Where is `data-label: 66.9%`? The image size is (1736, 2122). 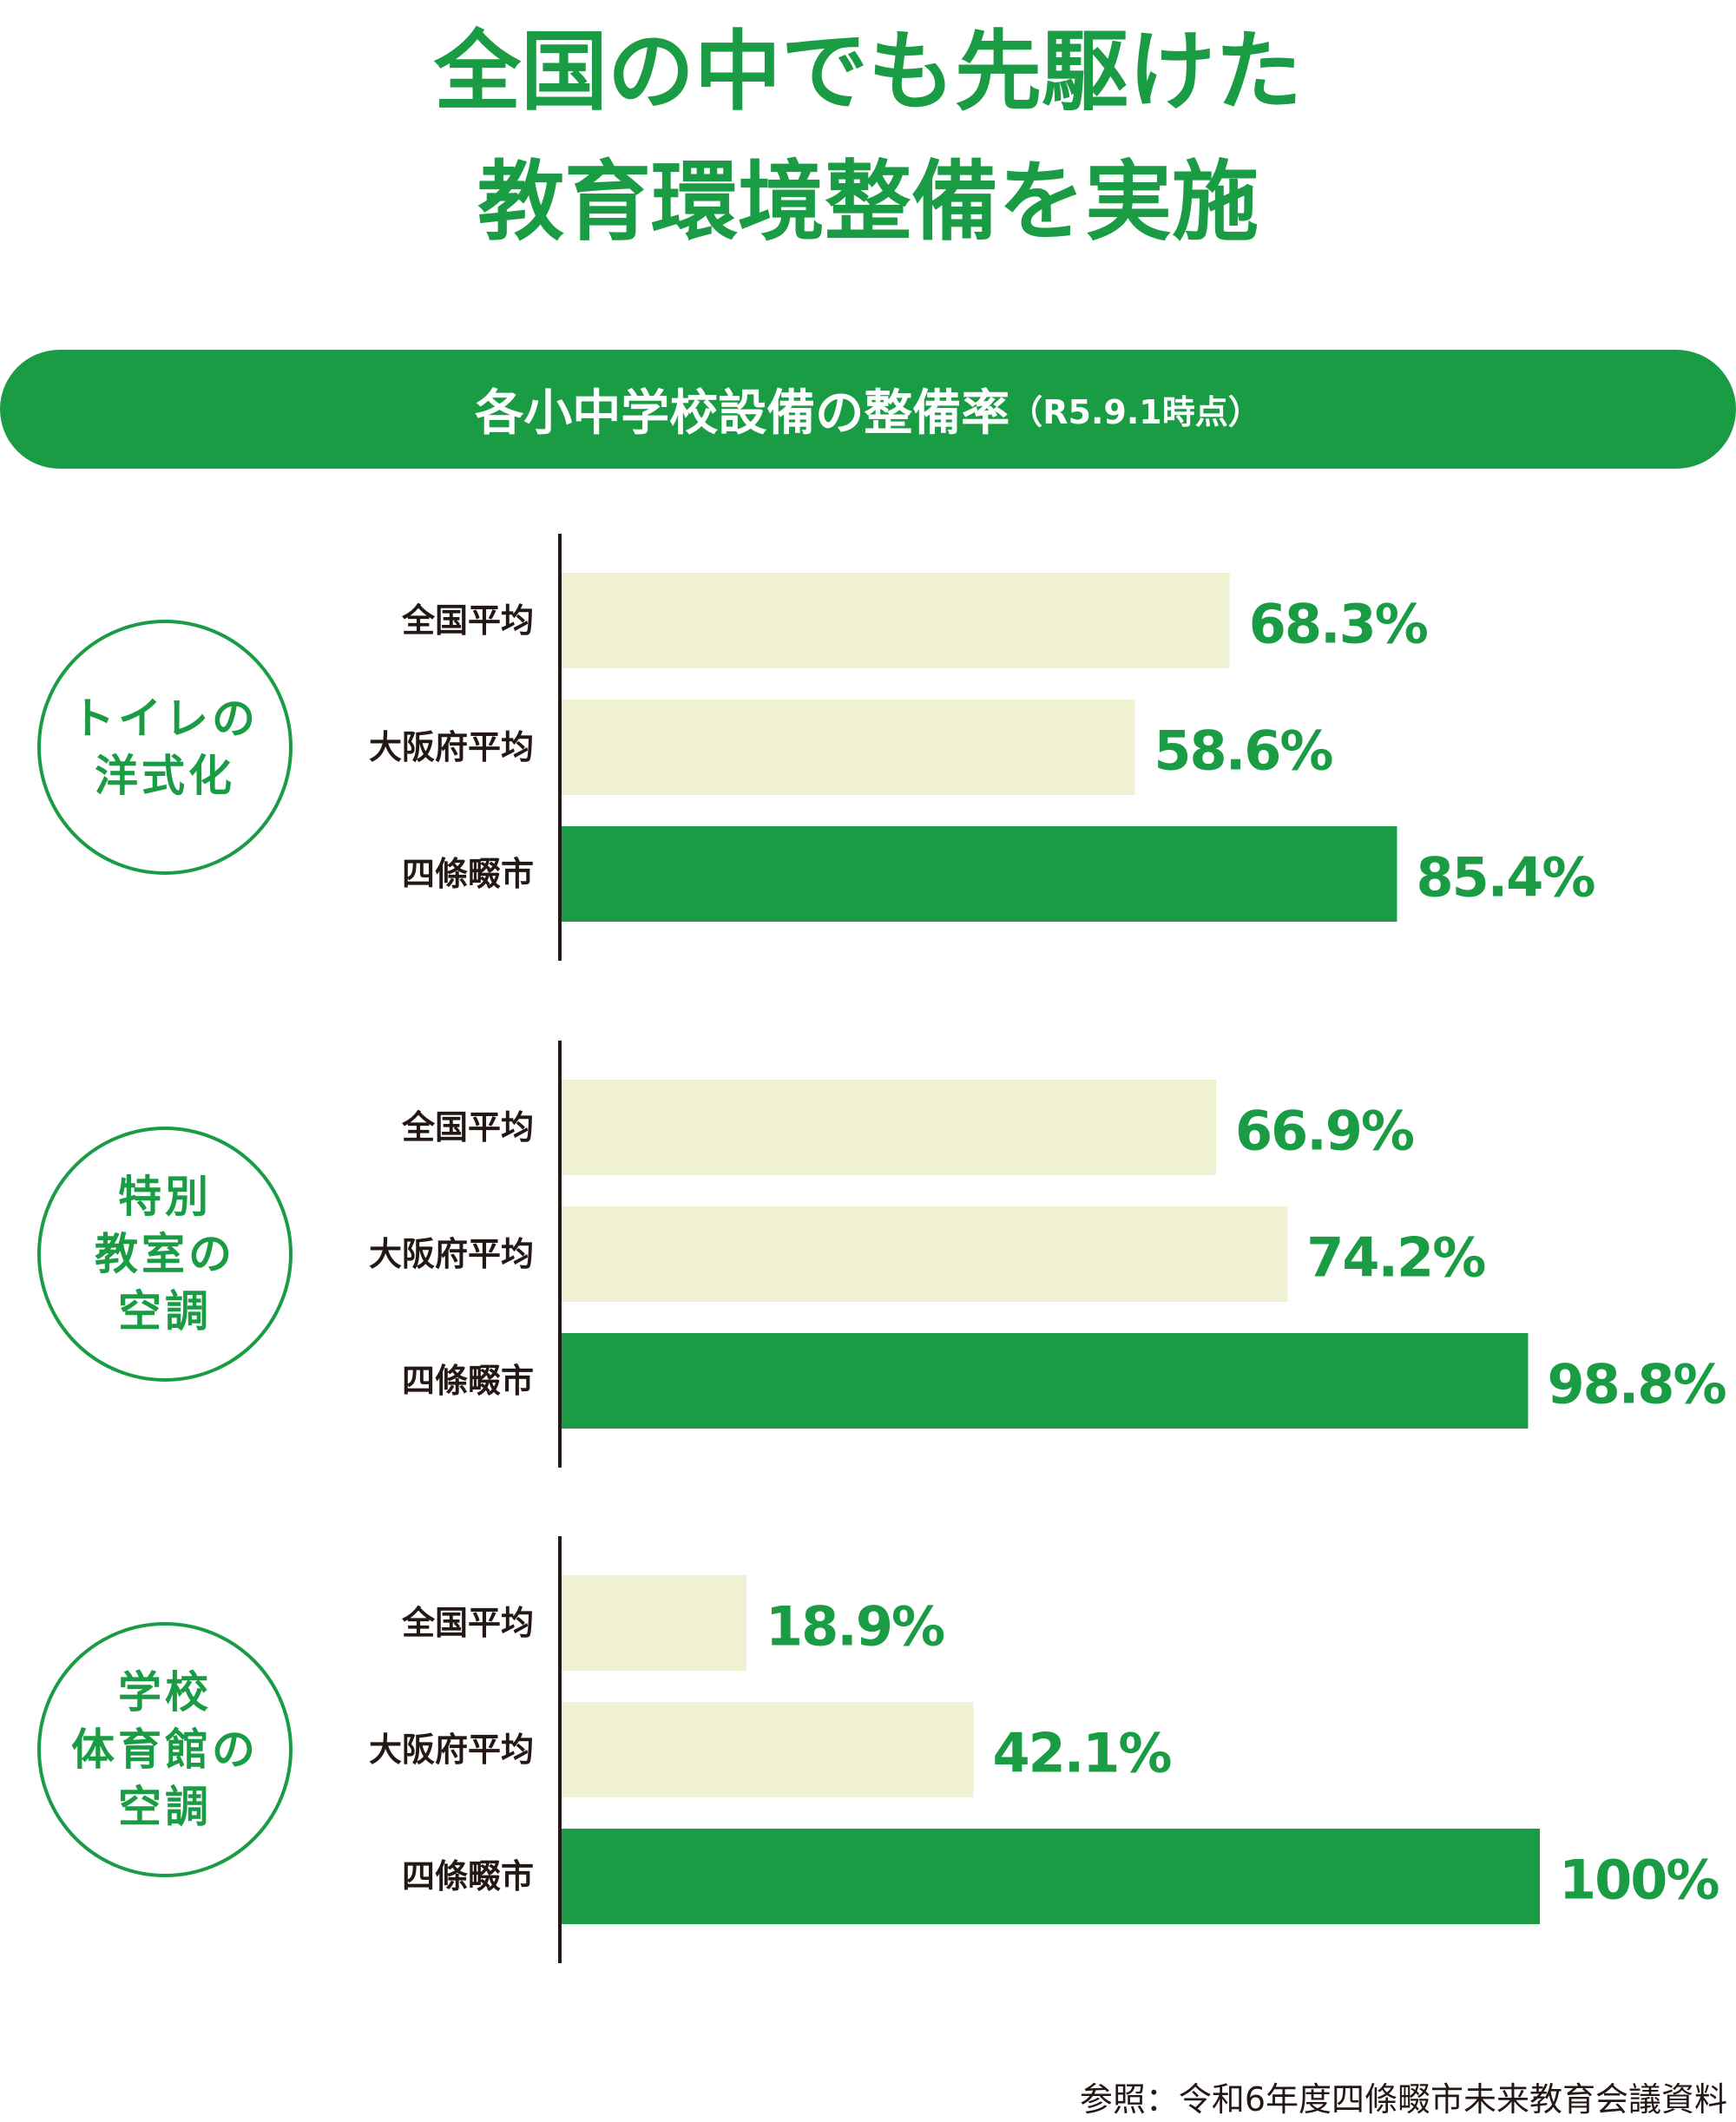
data-label: 66.9% is located at coordinates (1324, 1131).